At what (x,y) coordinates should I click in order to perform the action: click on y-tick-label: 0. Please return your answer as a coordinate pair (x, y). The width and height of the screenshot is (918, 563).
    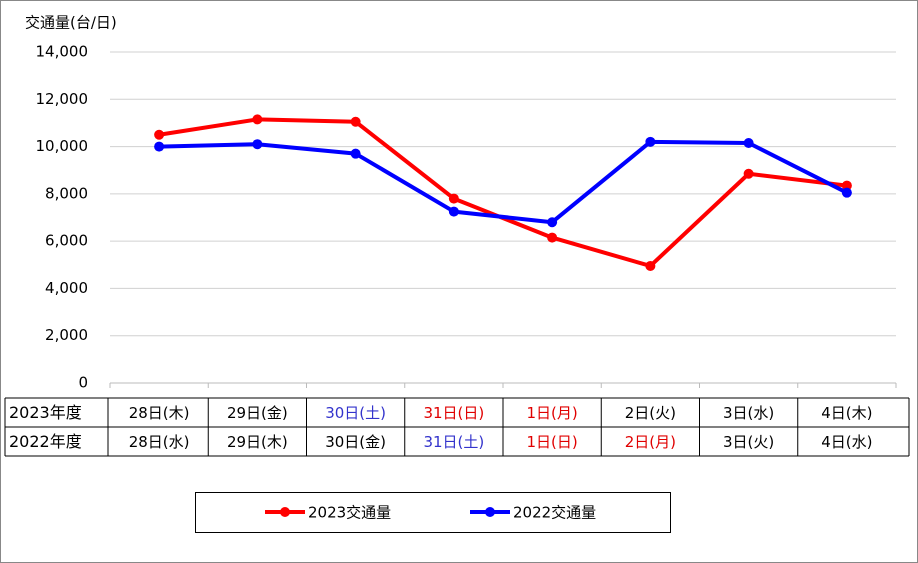
    Looking at the image, I should click on (83, 383).